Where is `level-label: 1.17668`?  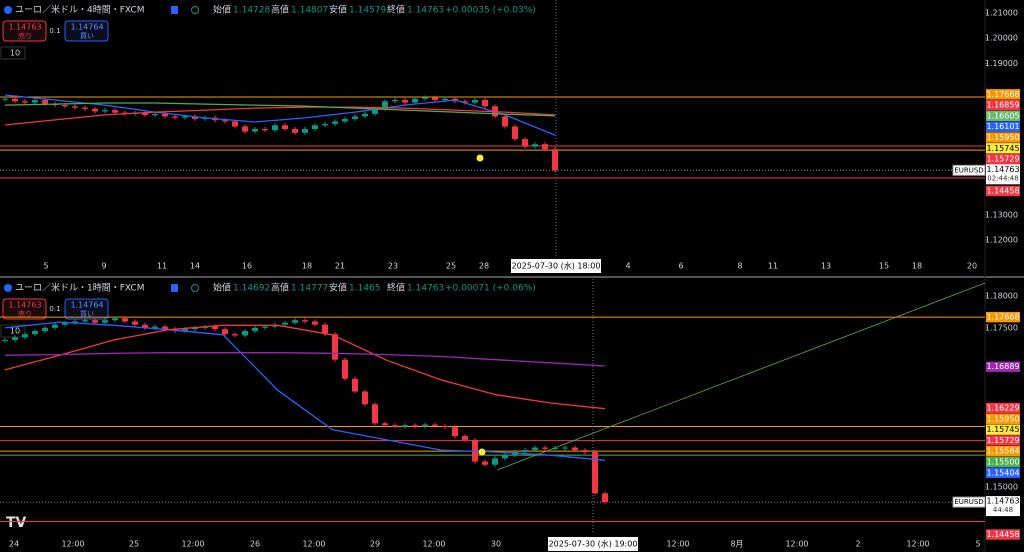
level-label: 1.17668 is located at coordinates (1002, 94).